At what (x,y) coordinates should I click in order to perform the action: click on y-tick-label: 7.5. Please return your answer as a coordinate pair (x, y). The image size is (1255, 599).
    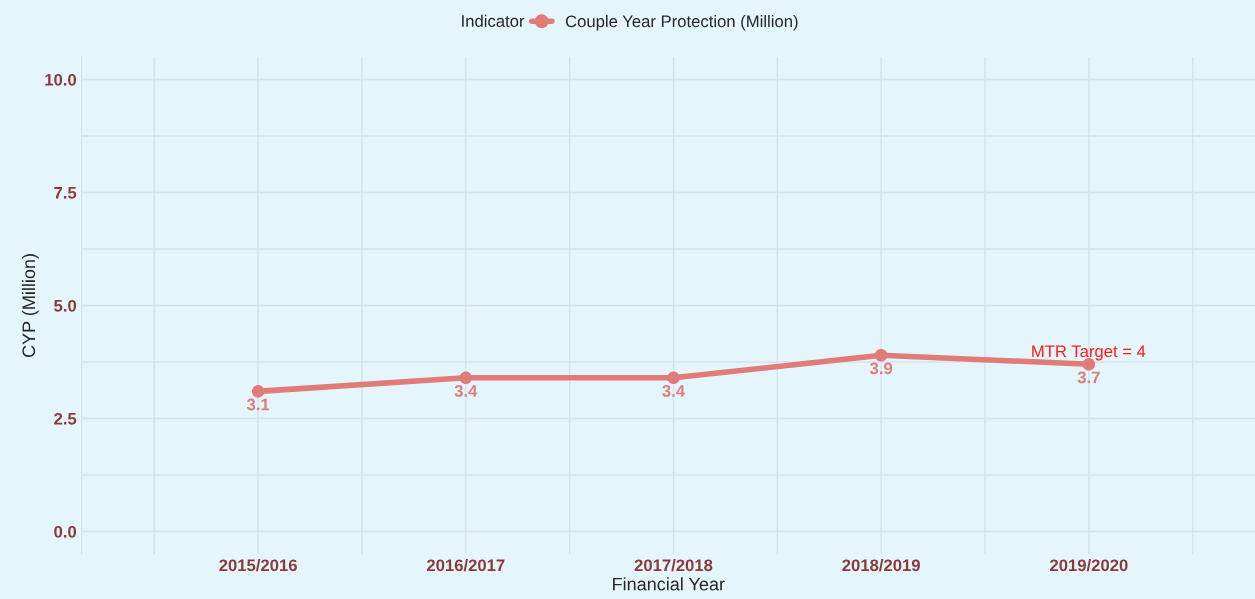
    Looking at the image, I should click on (65, 193).